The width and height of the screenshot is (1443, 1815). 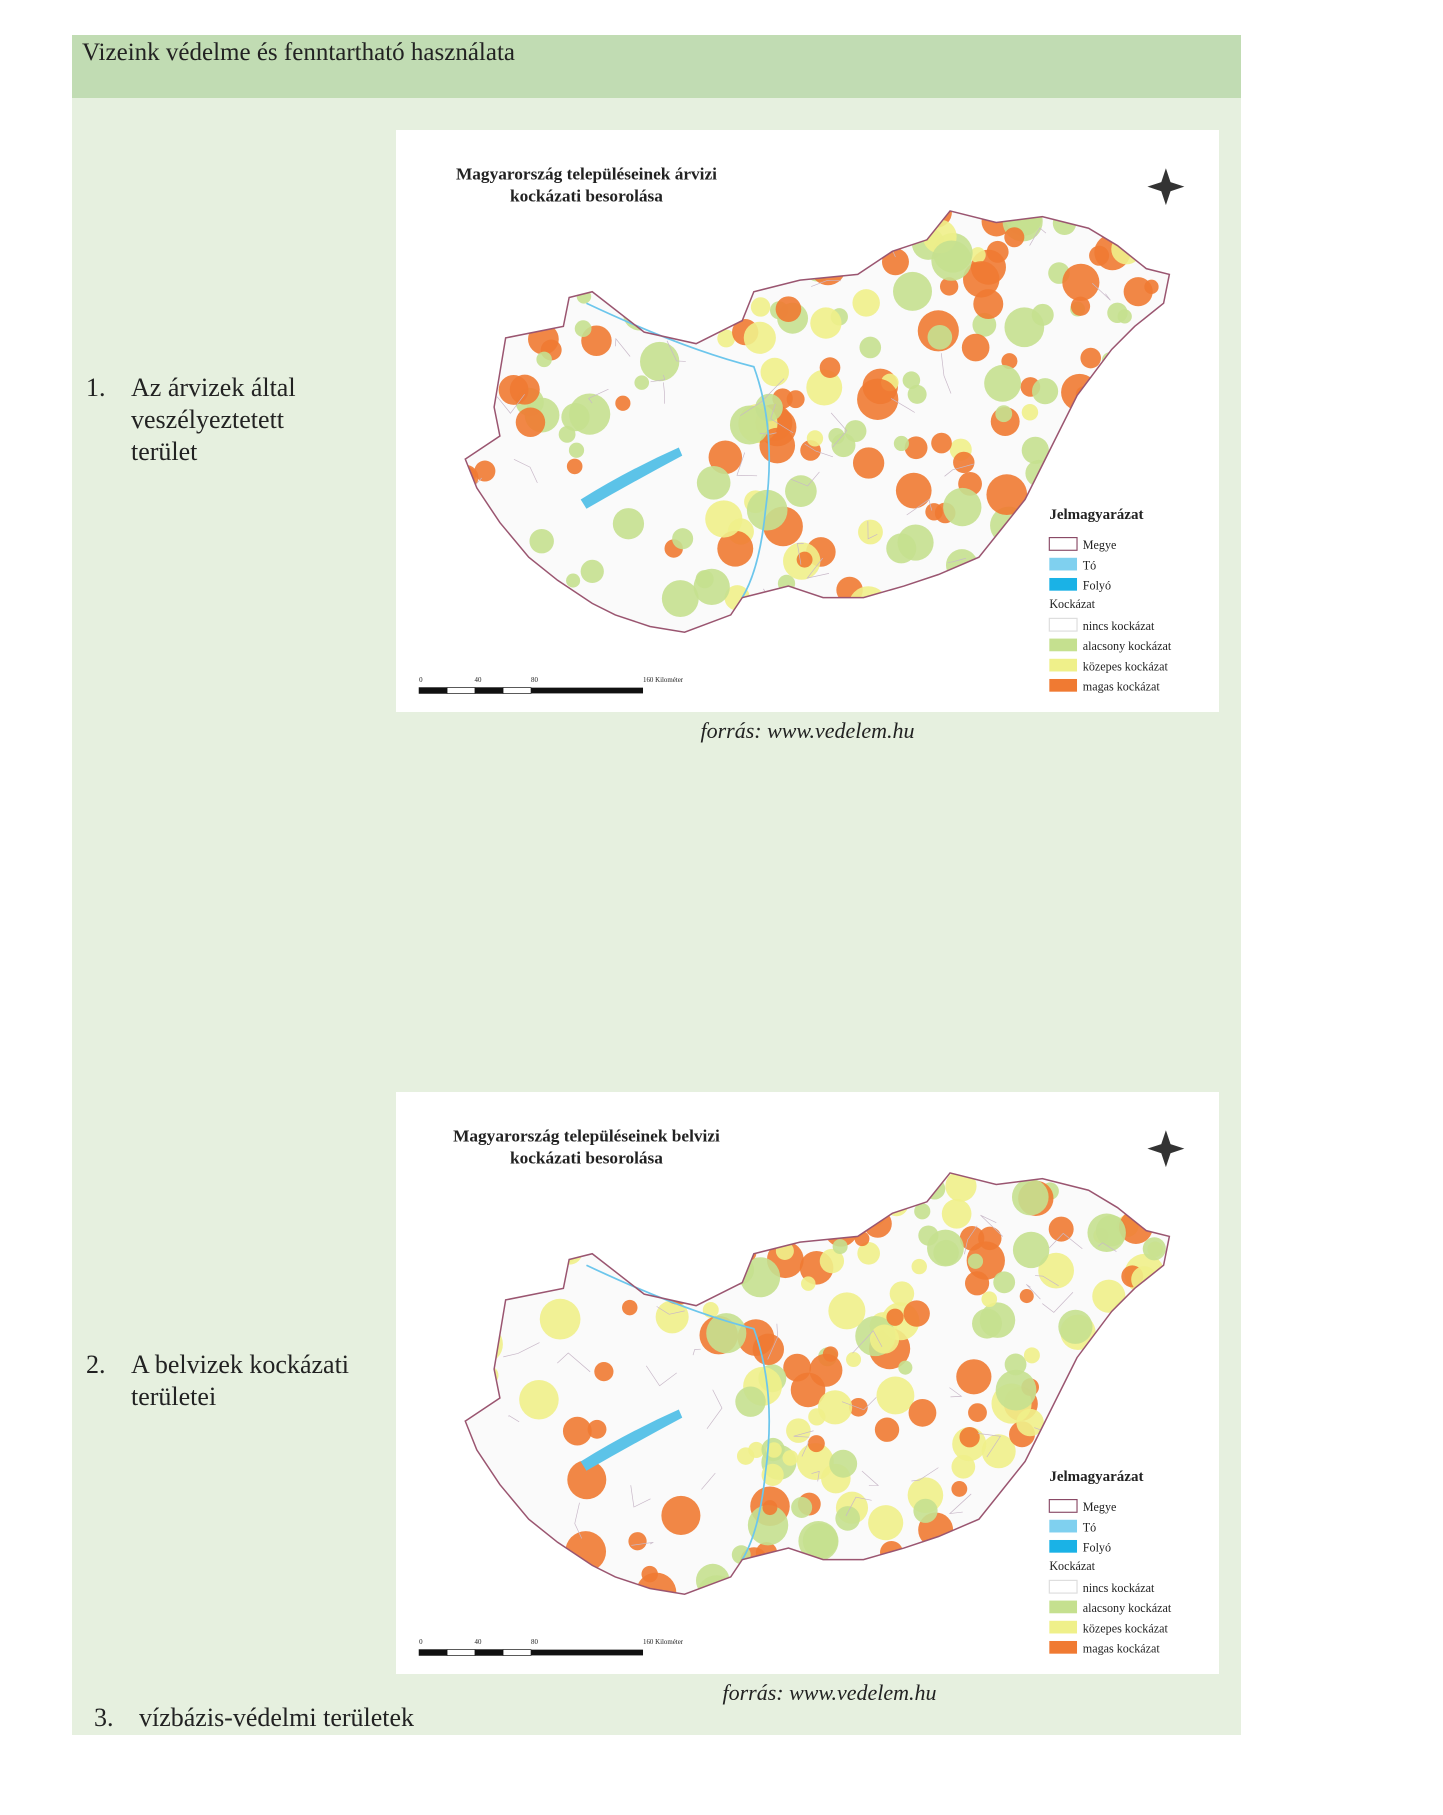 I want to click on item-number: 3., so click(x=104, y=1717).